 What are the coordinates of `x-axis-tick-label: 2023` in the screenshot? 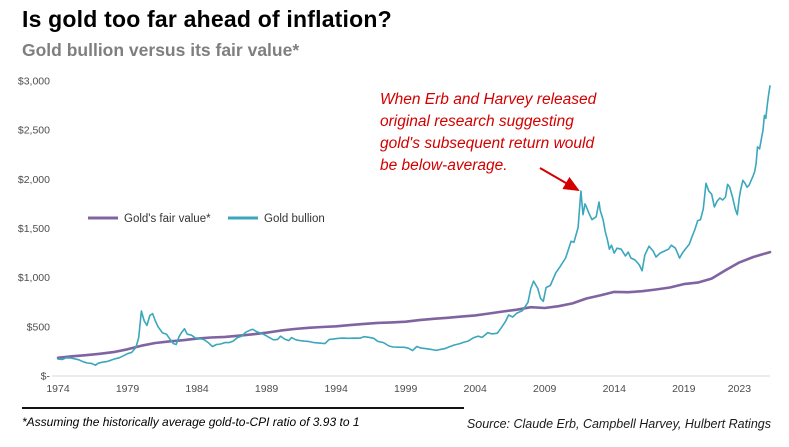 It's located at (740, 389).